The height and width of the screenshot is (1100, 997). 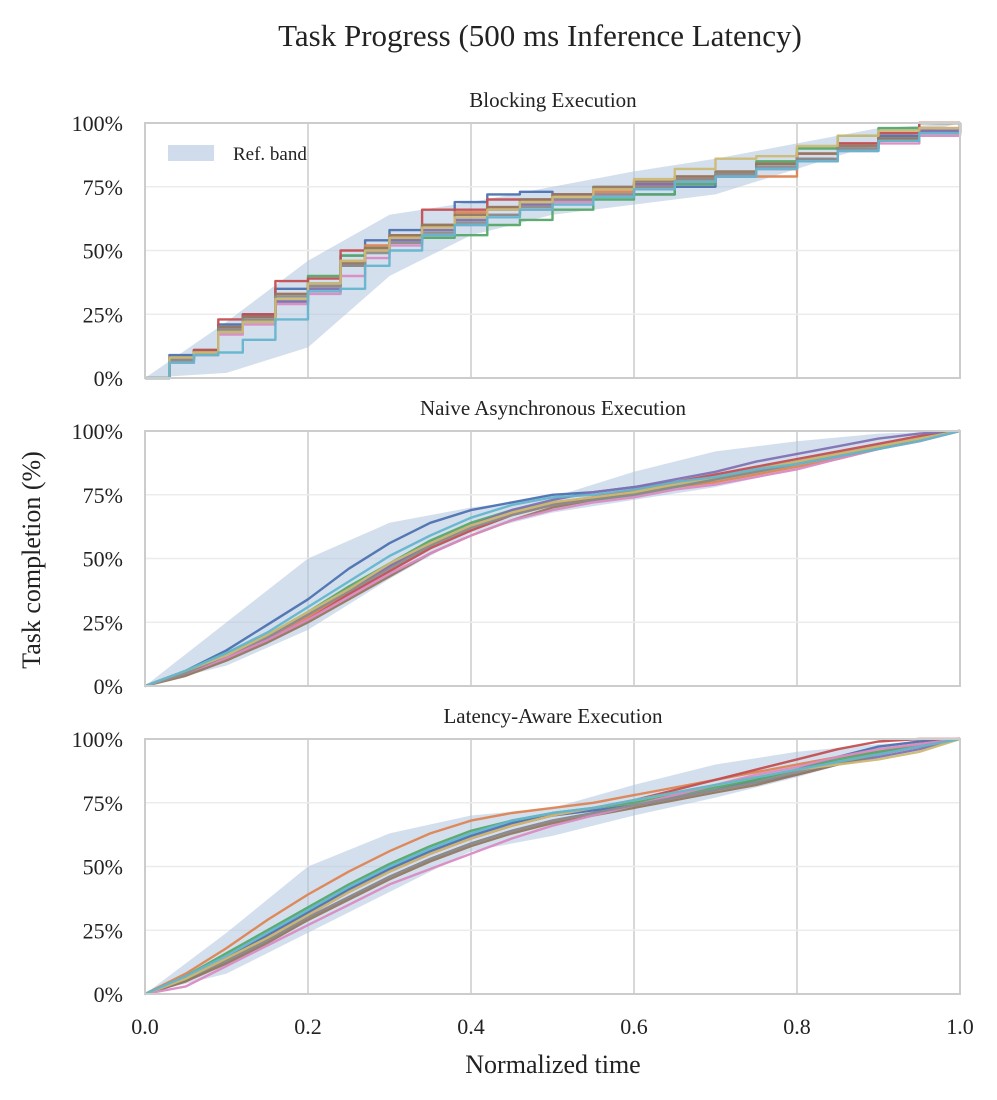 What do you see at coordinates (31, 560) in the screenshot?
I see `y-axis-label: Task completion (%)` at bounding box center [31, 560].